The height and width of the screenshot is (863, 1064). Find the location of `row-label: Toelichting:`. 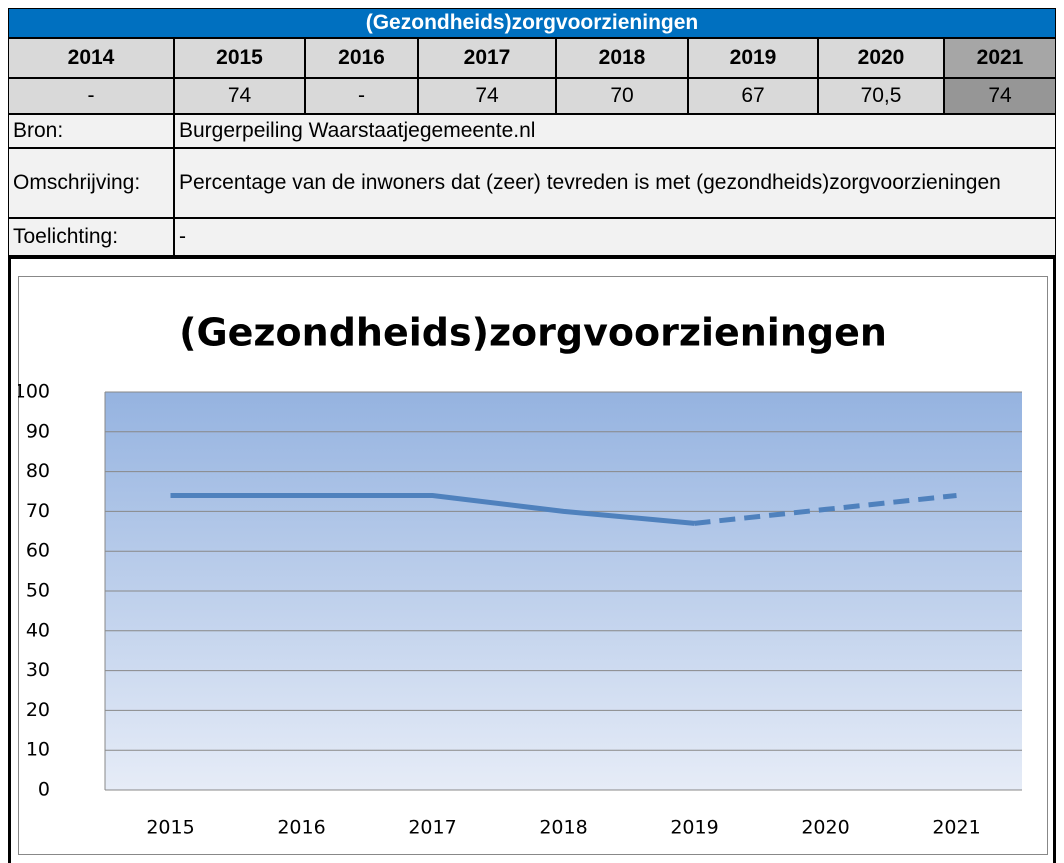

row-label: Toelichting: is located at coordinates (91, 237).